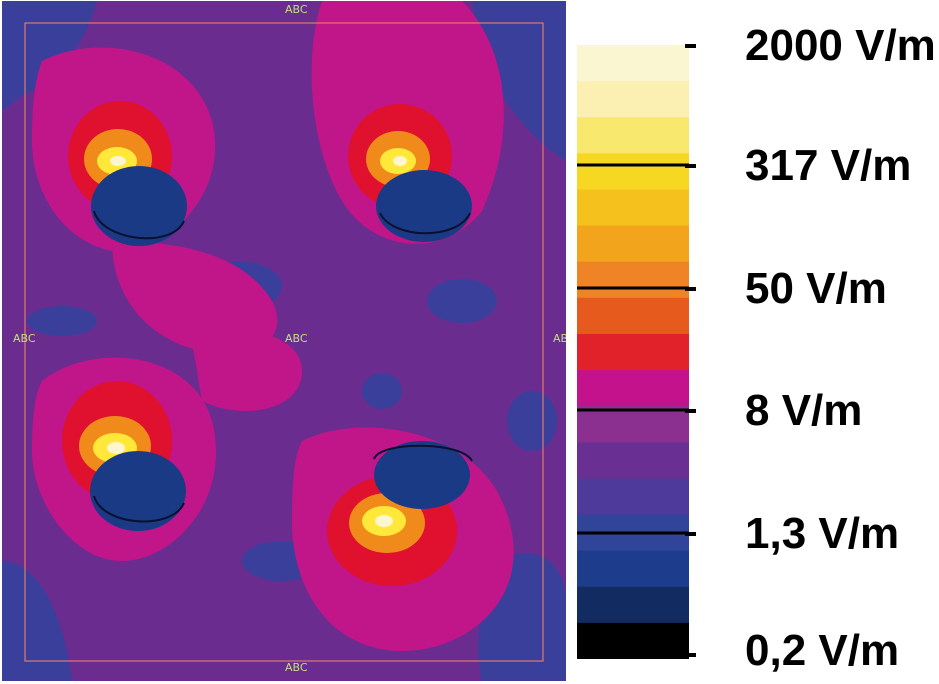 This screenshot has width=939, height=684. What do you see at coordinates (296, 9) in the screenshot?
I see `marker-top: ABC` at bounding box center [296, 9].